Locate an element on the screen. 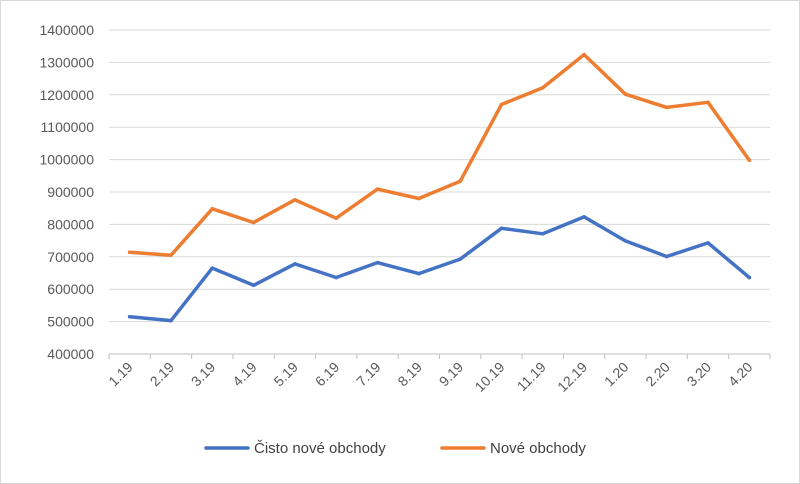 Image resolution: width=800 pixels, height=484 pixels. y-tick-label: 700000 is located at coordinates (70, 257).